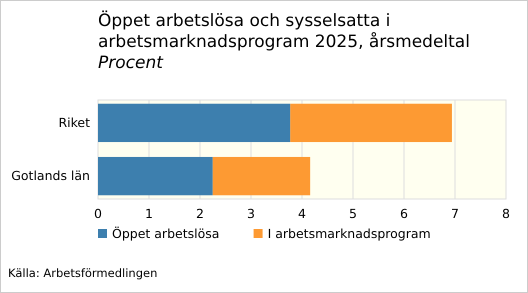 This screenshot has width=528, height=293. I want to click on x-tick-label: 5, so click(353, 213).